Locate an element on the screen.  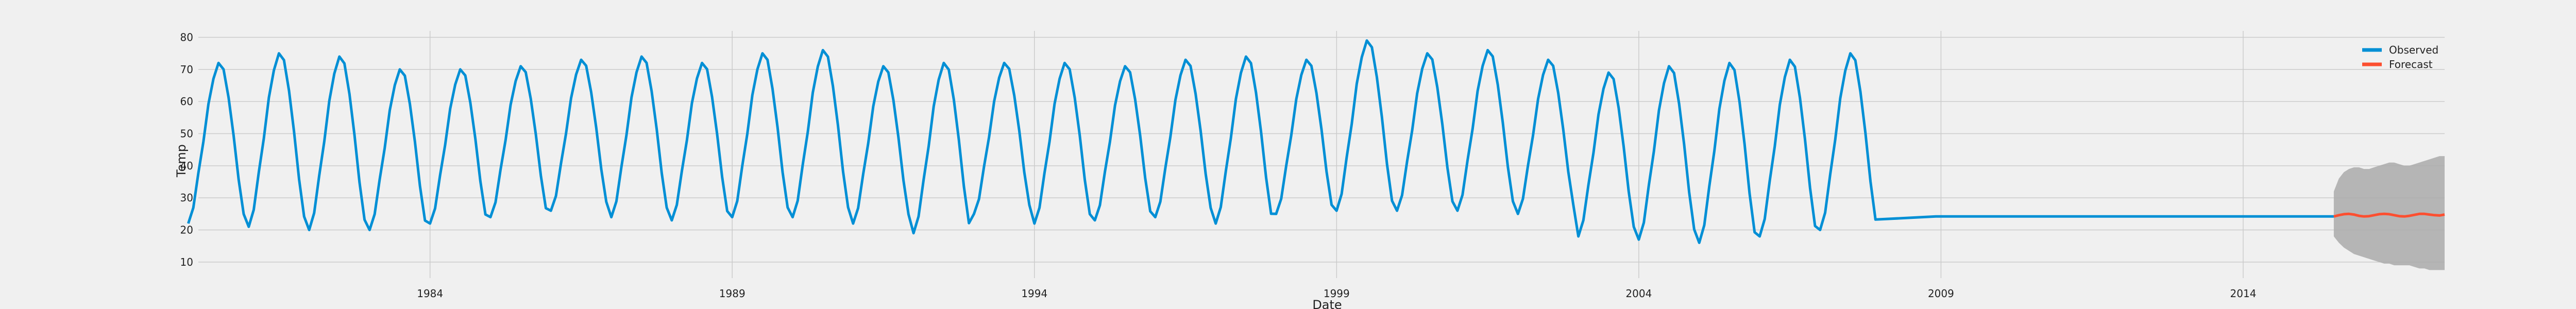
x-tick-label-1989: 1989 is located at coordinates (732, 293).